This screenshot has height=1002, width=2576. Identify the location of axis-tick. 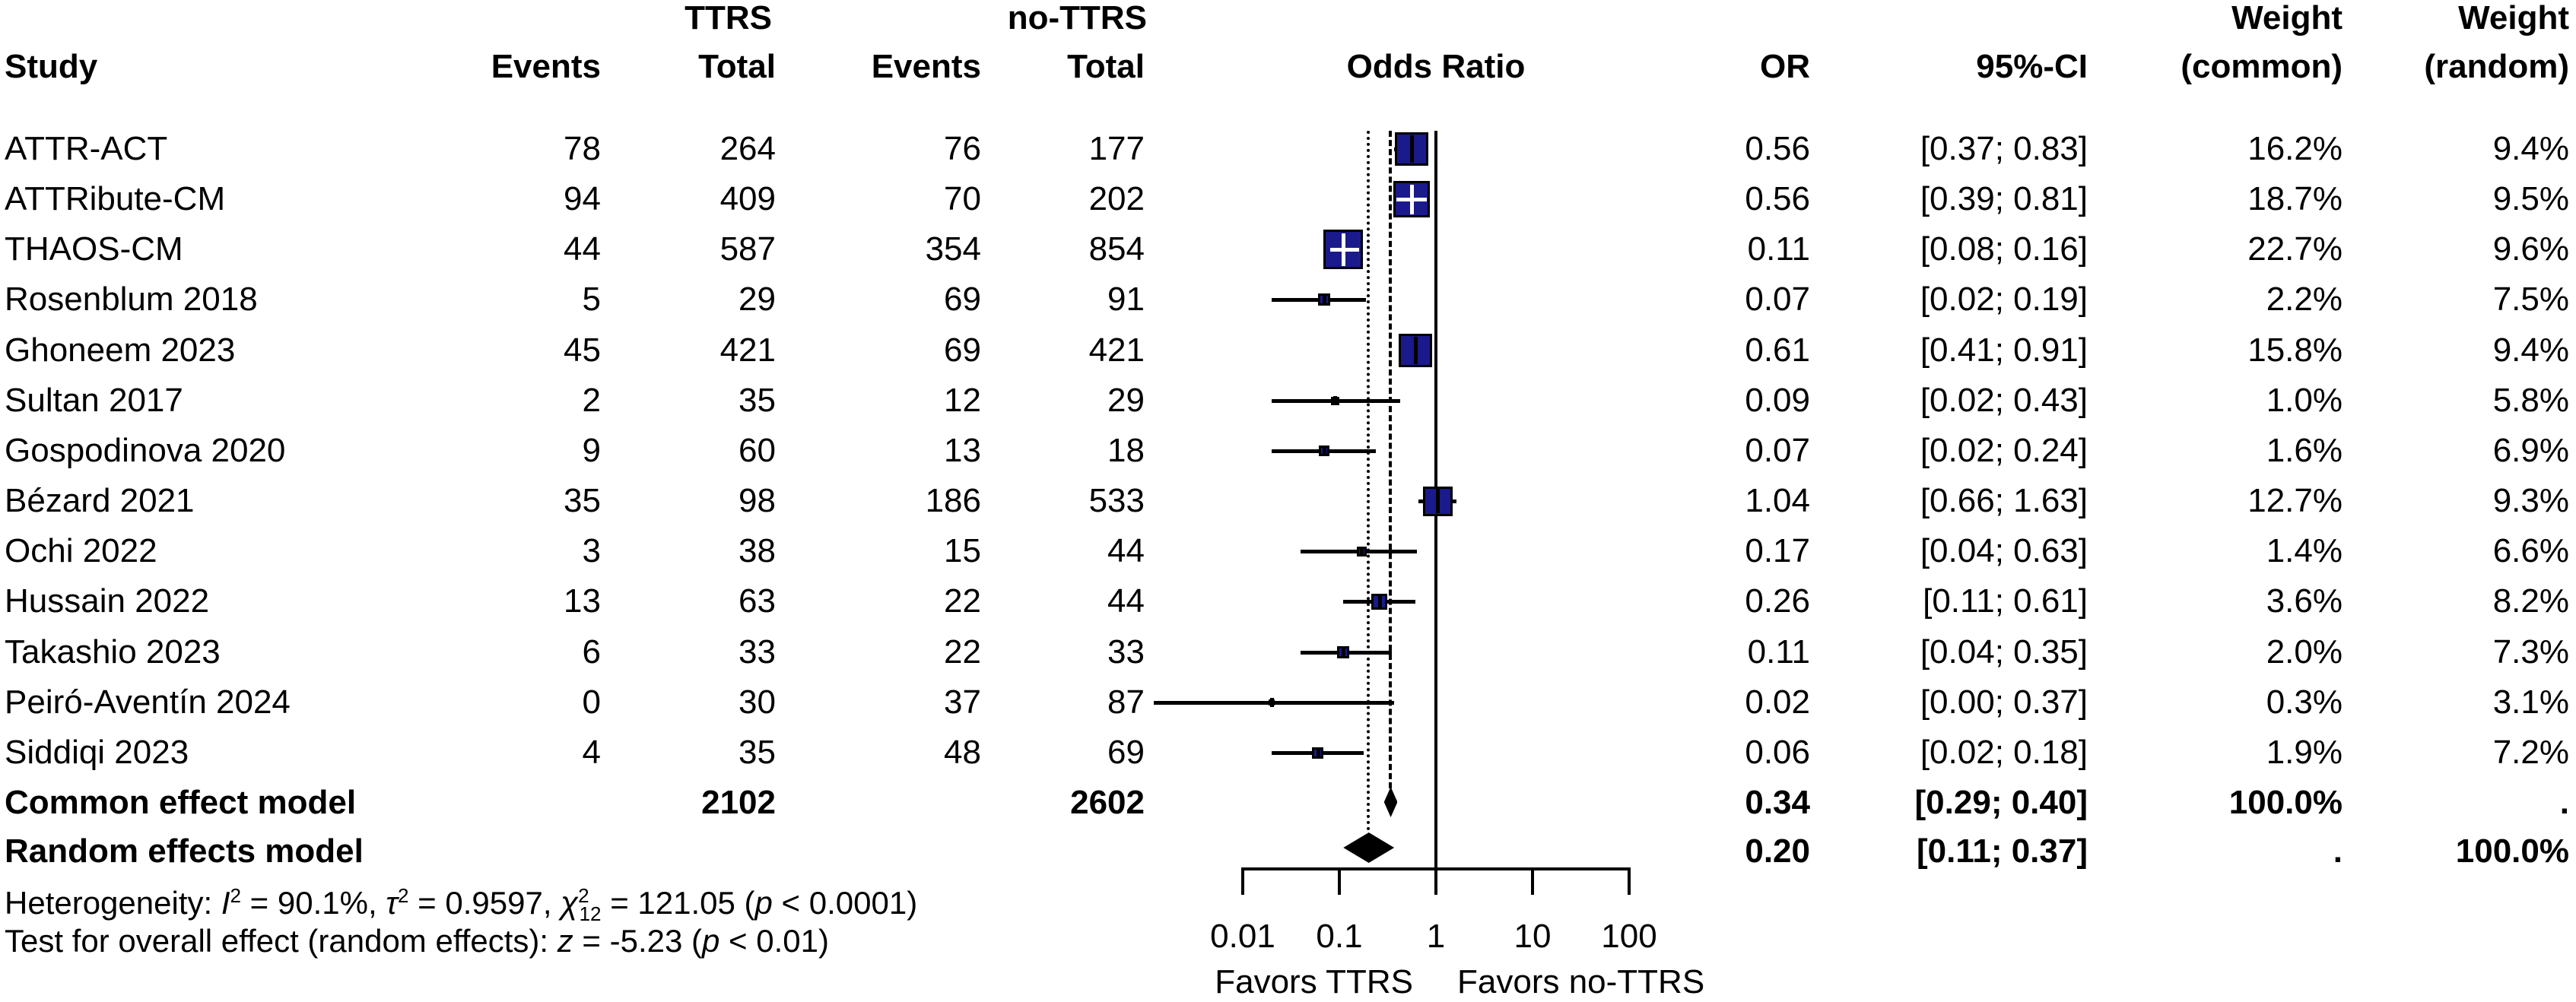
(1629, 881).